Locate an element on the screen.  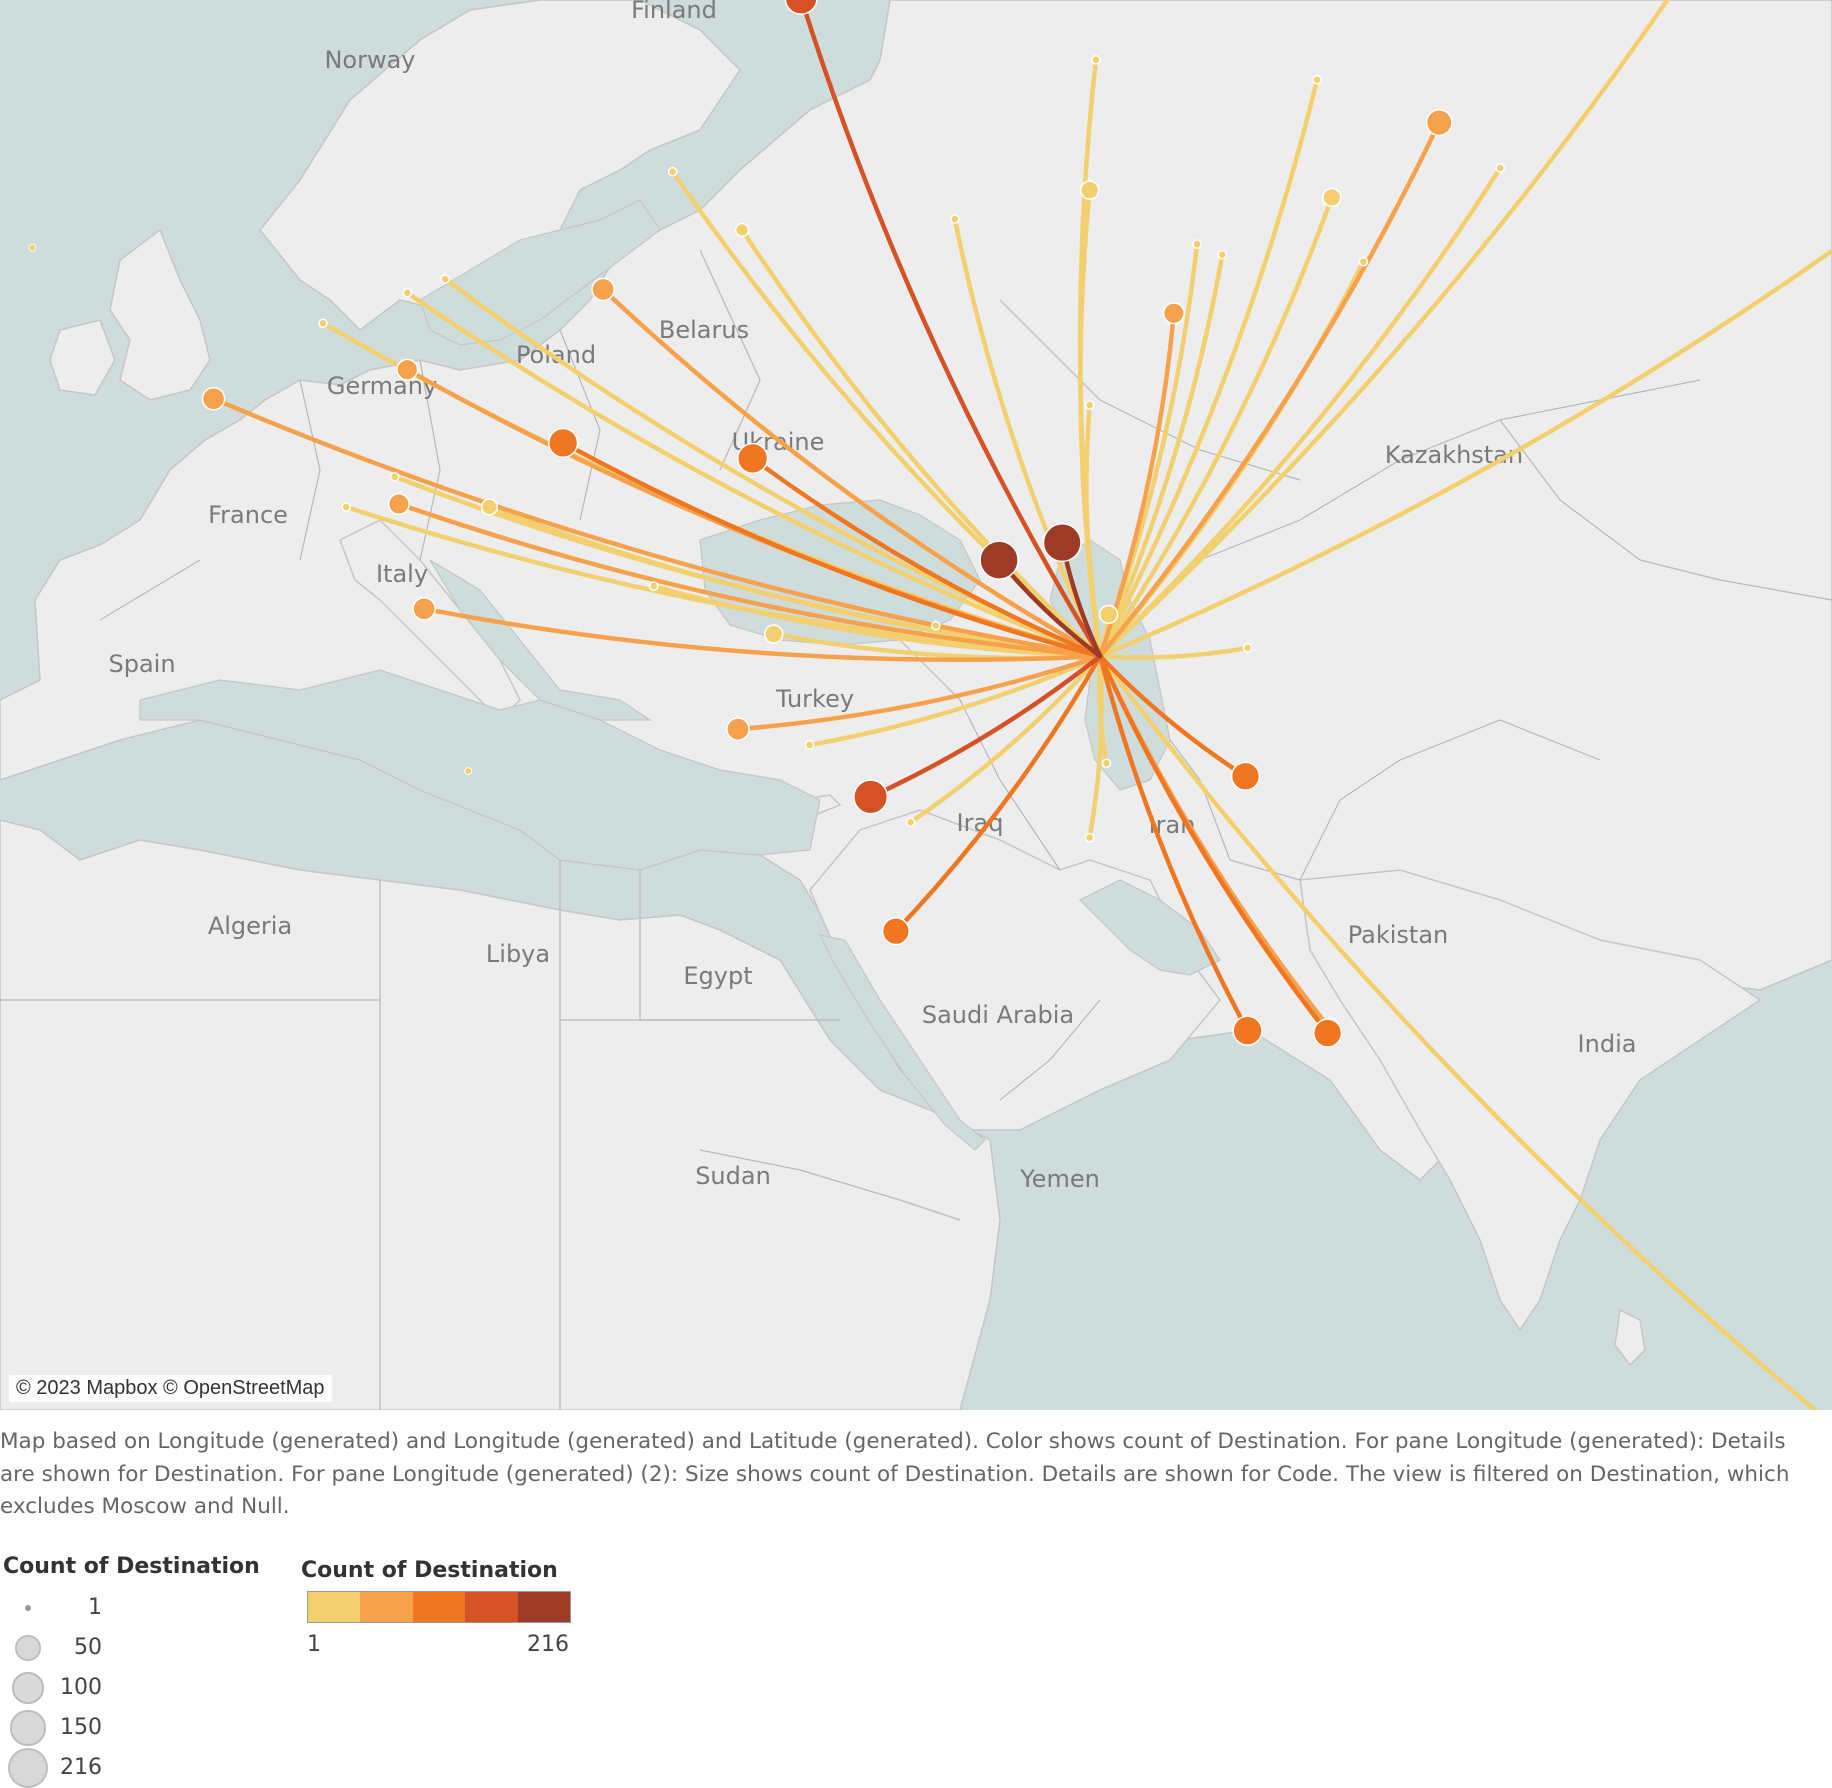
map-attribution: © 2023 Mapbox © OpenStreetMap is located at coordinates (170, 1388).